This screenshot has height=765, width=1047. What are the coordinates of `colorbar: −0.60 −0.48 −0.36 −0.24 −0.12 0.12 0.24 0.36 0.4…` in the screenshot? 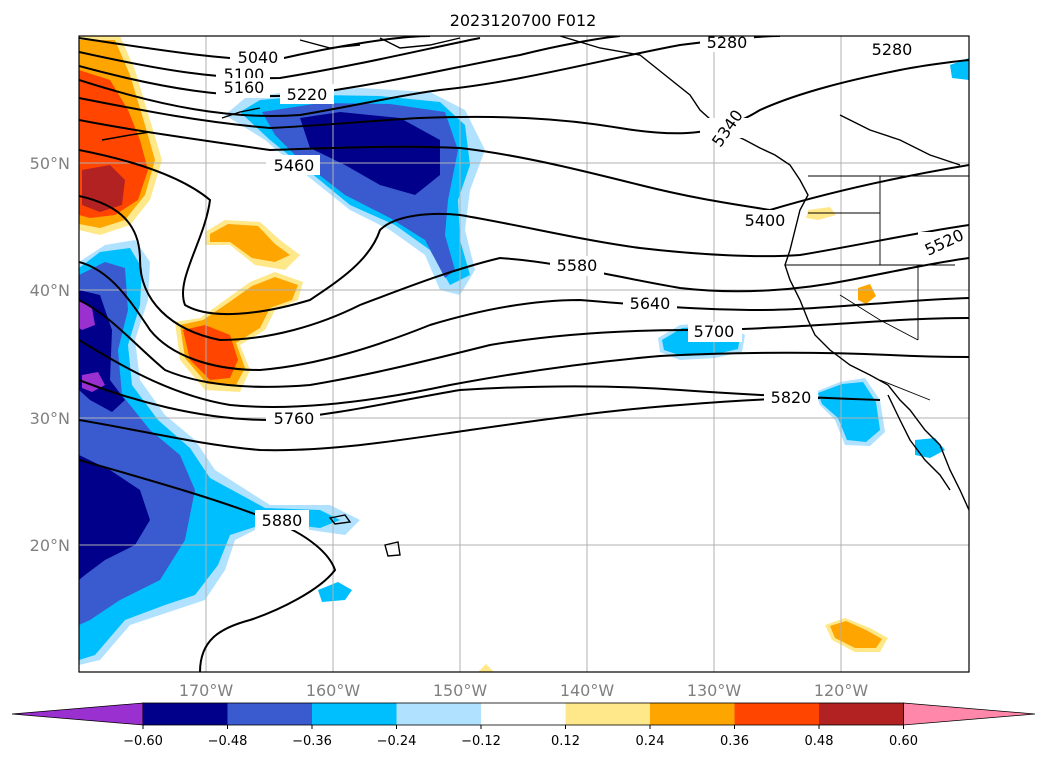 It's located at (523, 725).